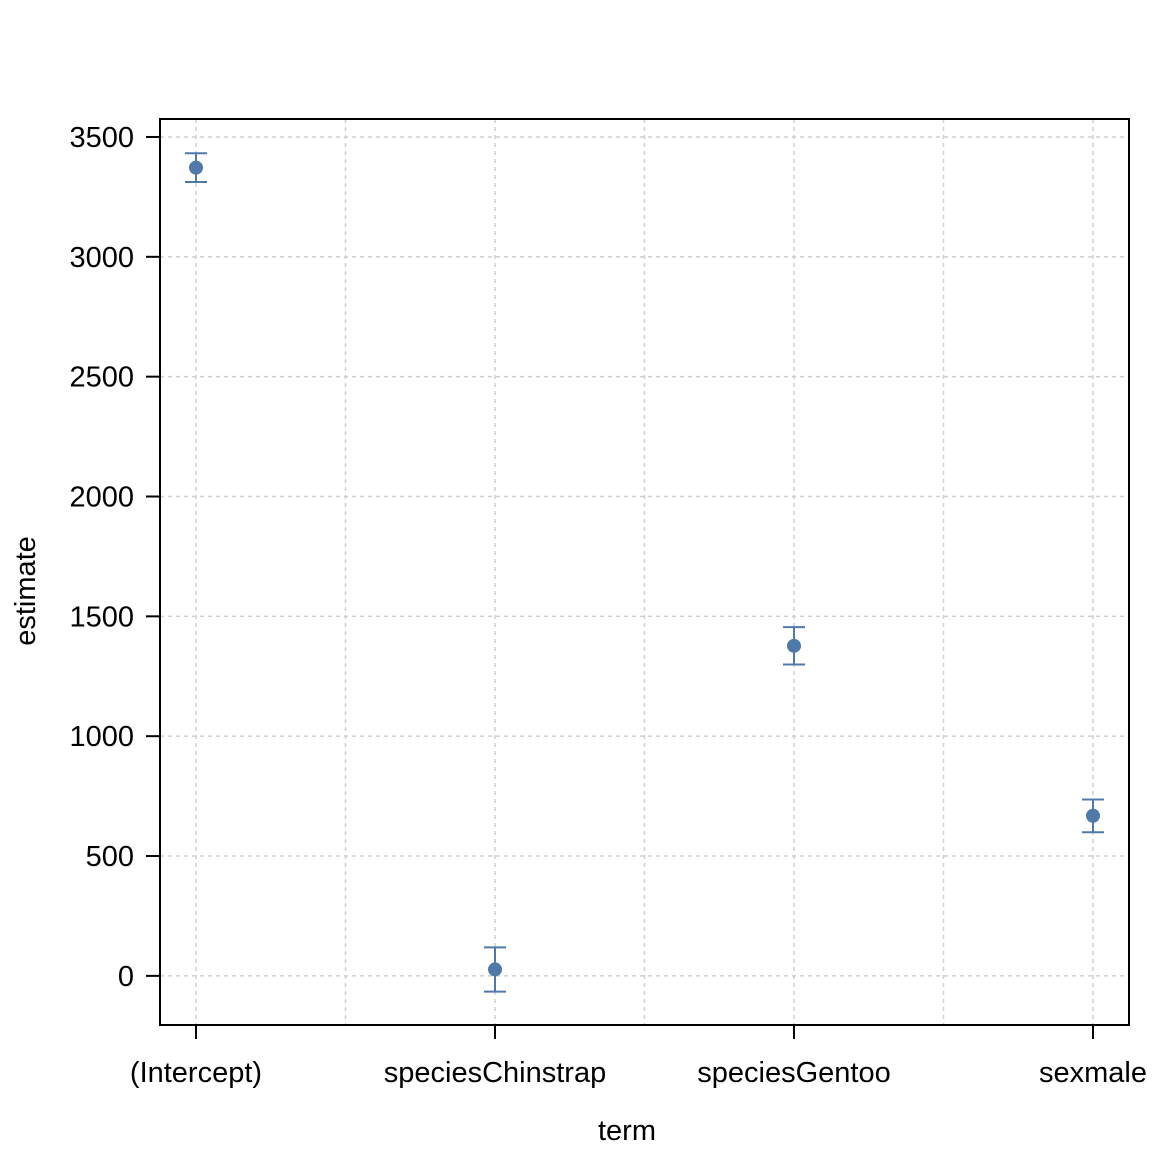  What do you see at coordinates (110, 857) in the screenshot?
I see `y-tick-label: 500` at bounding box center [110, 857].